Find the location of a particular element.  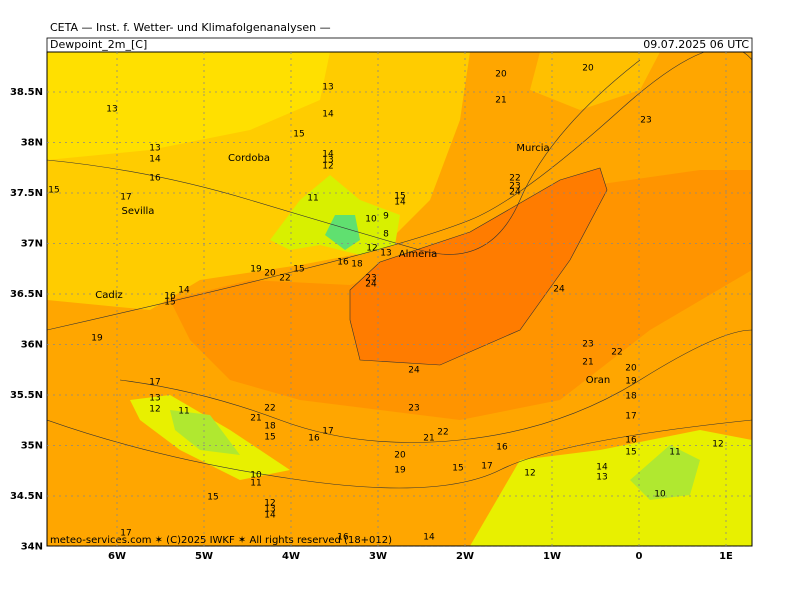

land-fill-murcia is located at coordinates (595, 81).